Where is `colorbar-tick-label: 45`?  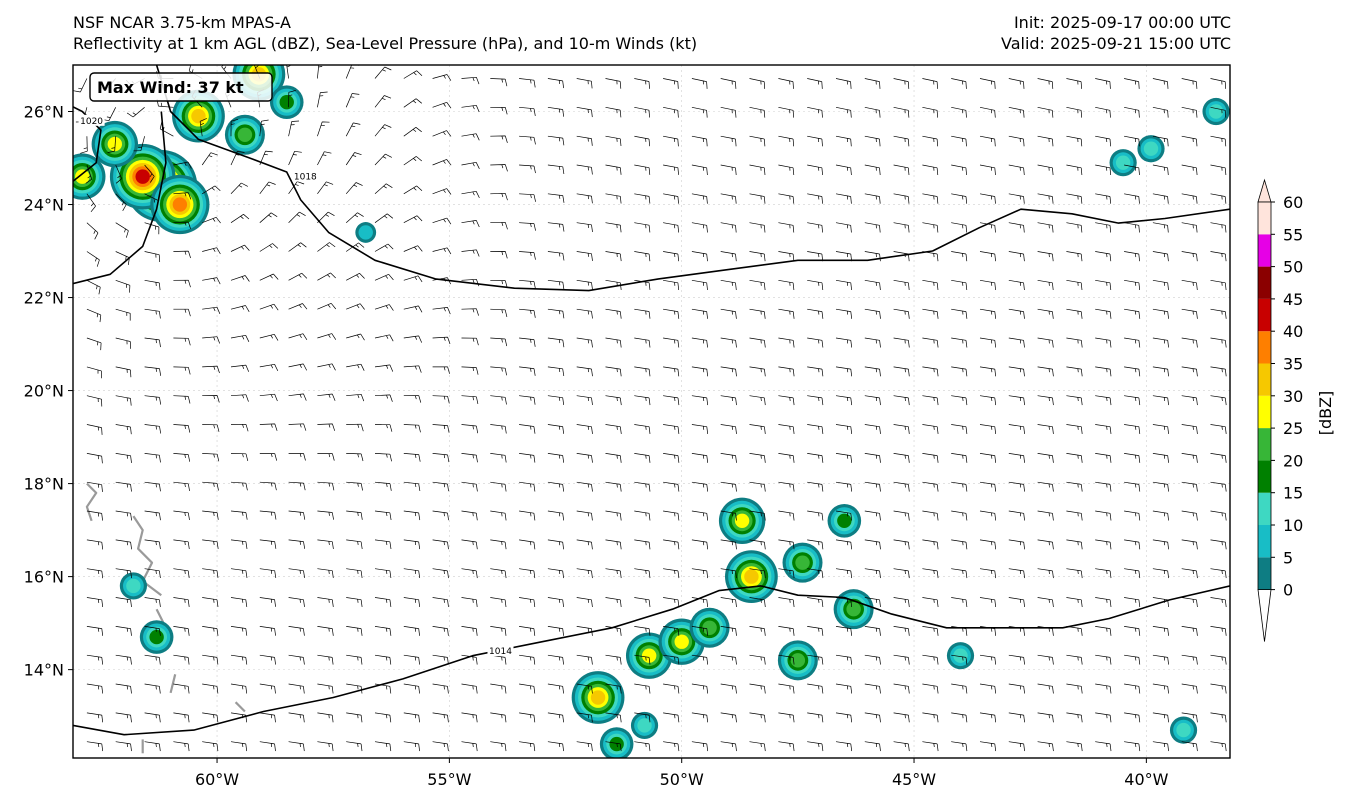
colorbar-tick-label: 45 is located at coordinates (1293, 299).